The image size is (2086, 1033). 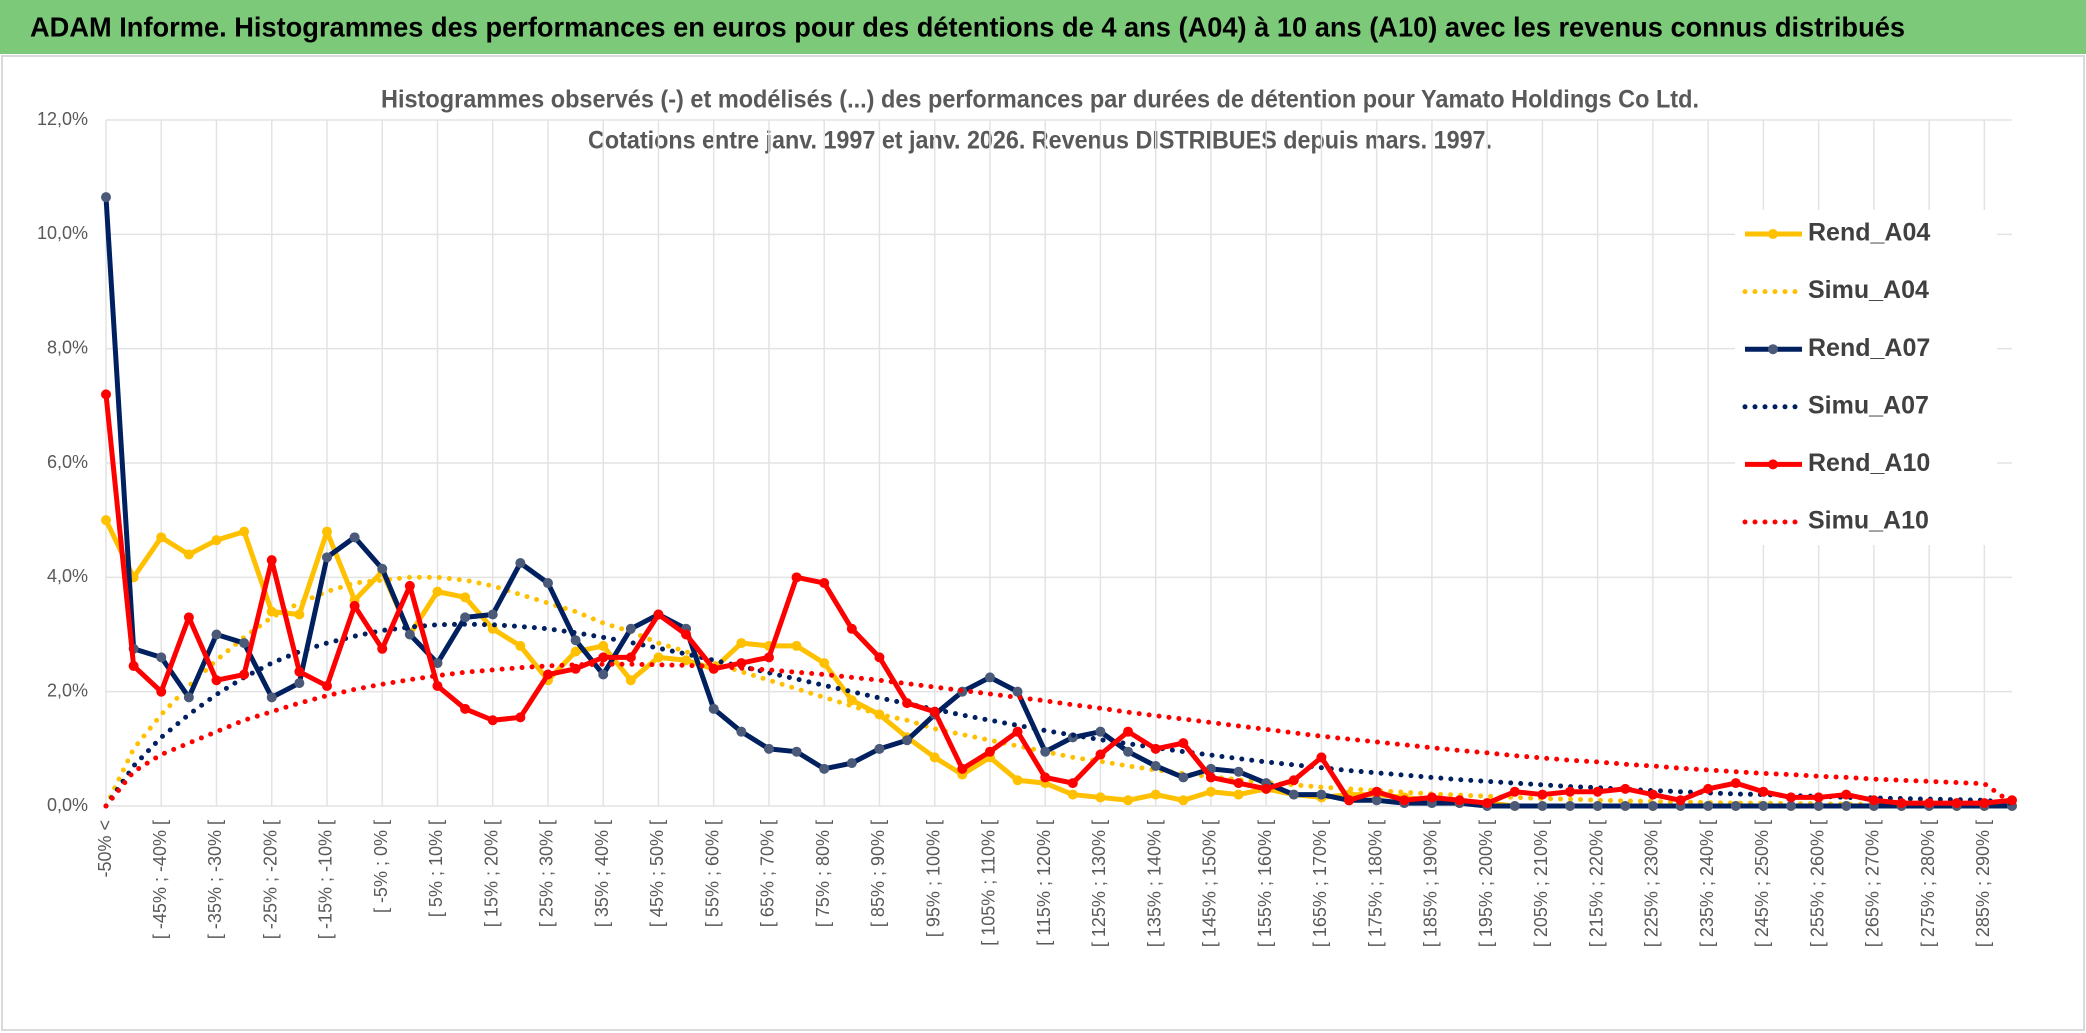 What do you see at coordinates (547, 873) in the screenshot?
I see `x-tick-label: [ 25% ; 30% [` at bounding box center [547, 873].